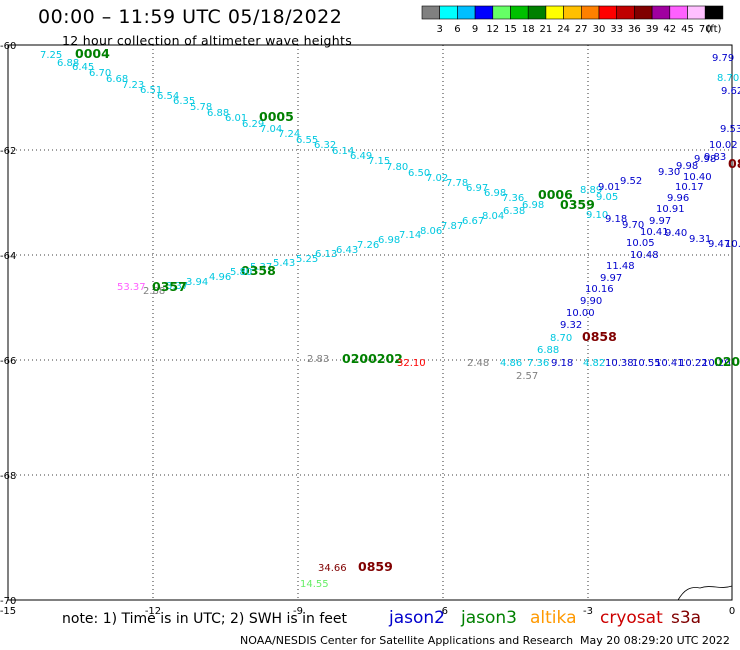 This screenshot has height=650, width=740. What do you see at coordinates (571, 325) in the screenshot?
I see `swh-label: 9.32` at bounding box center [571, 325].